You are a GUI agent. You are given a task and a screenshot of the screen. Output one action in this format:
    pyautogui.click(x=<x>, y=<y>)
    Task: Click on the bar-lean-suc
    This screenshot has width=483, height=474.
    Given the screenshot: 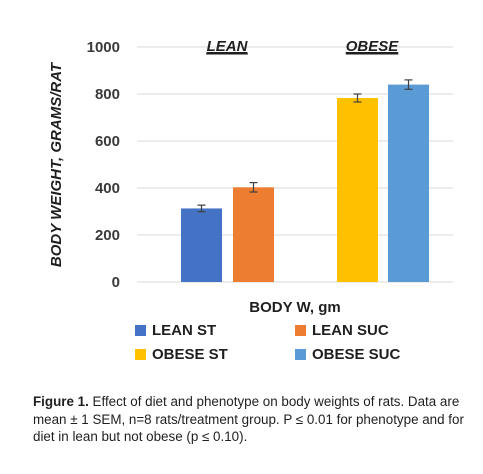 What is the action you would take?
    pyautogui.click(x=253, y=234)
    